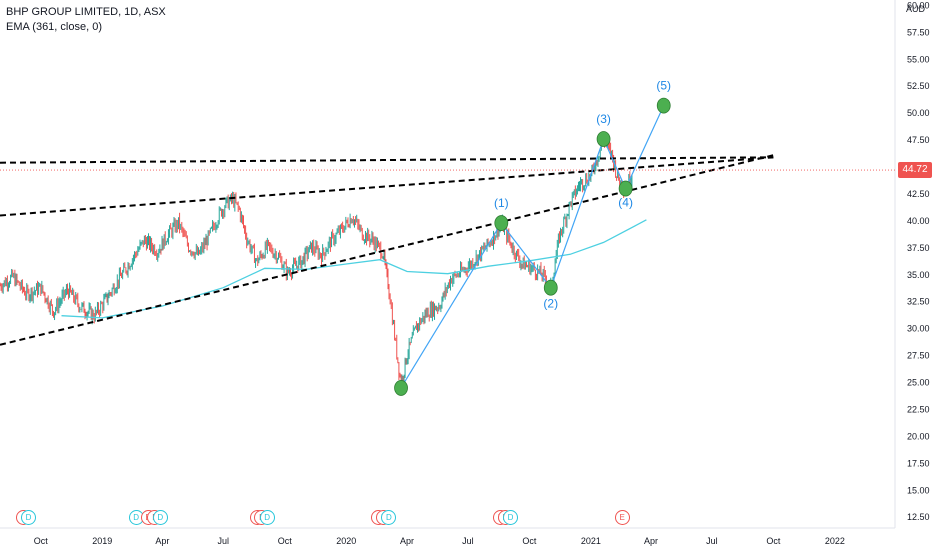  What do you see at coordinates (915, 170) in the screenshot?
I see `last-price-label: 44.72` at bounding box center [915, 170].